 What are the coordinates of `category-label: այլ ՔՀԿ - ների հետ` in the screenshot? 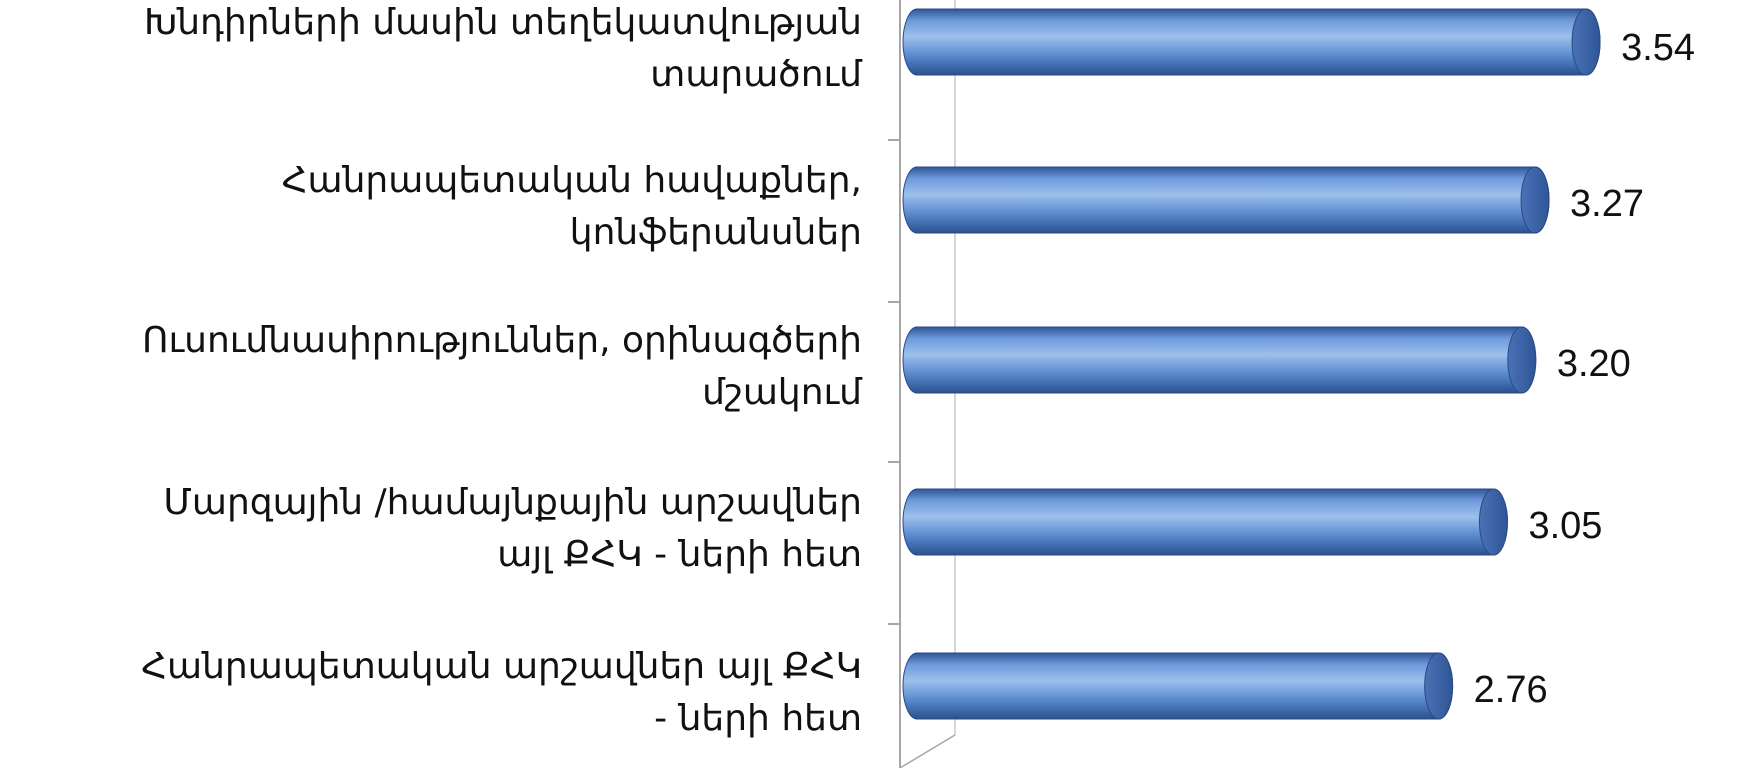 It's located at (679, 554).